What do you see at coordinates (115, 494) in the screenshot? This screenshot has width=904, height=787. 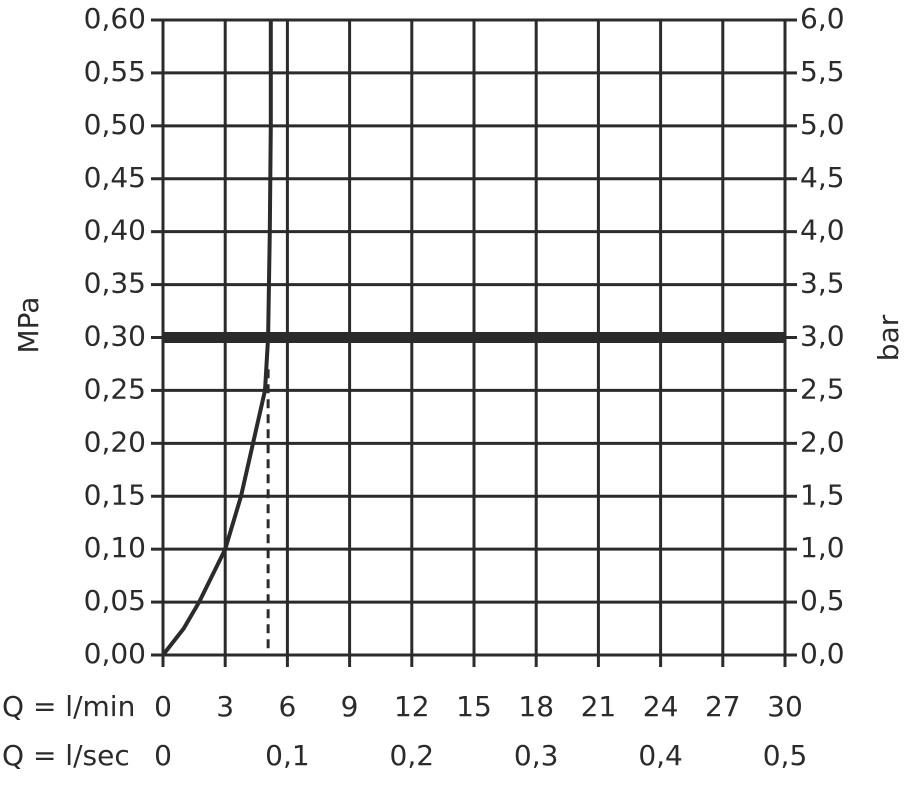 I see `y-tick-label: 0,15` at bounding box center [115, 494].